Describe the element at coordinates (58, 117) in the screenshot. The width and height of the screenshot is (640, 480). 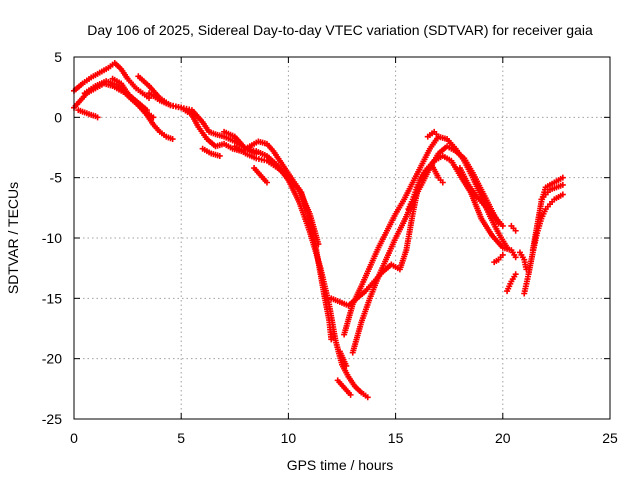
I see `y-tick-label: 0` at that location.